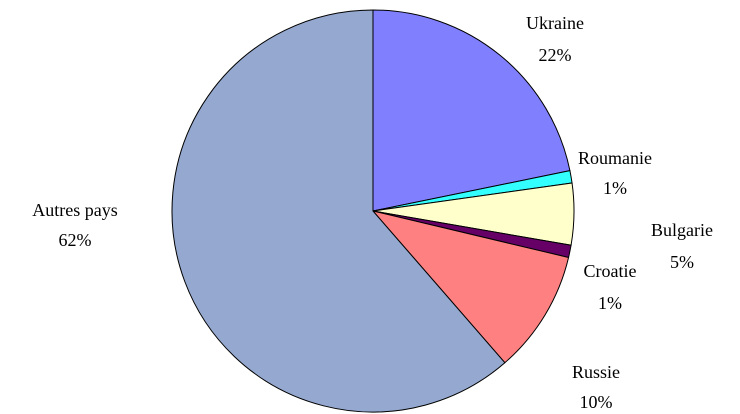  What do you see at coordinates (682, 230) in the screenshot?
I see `slice-label: Bulgarie` at bounding box center [682, 230].